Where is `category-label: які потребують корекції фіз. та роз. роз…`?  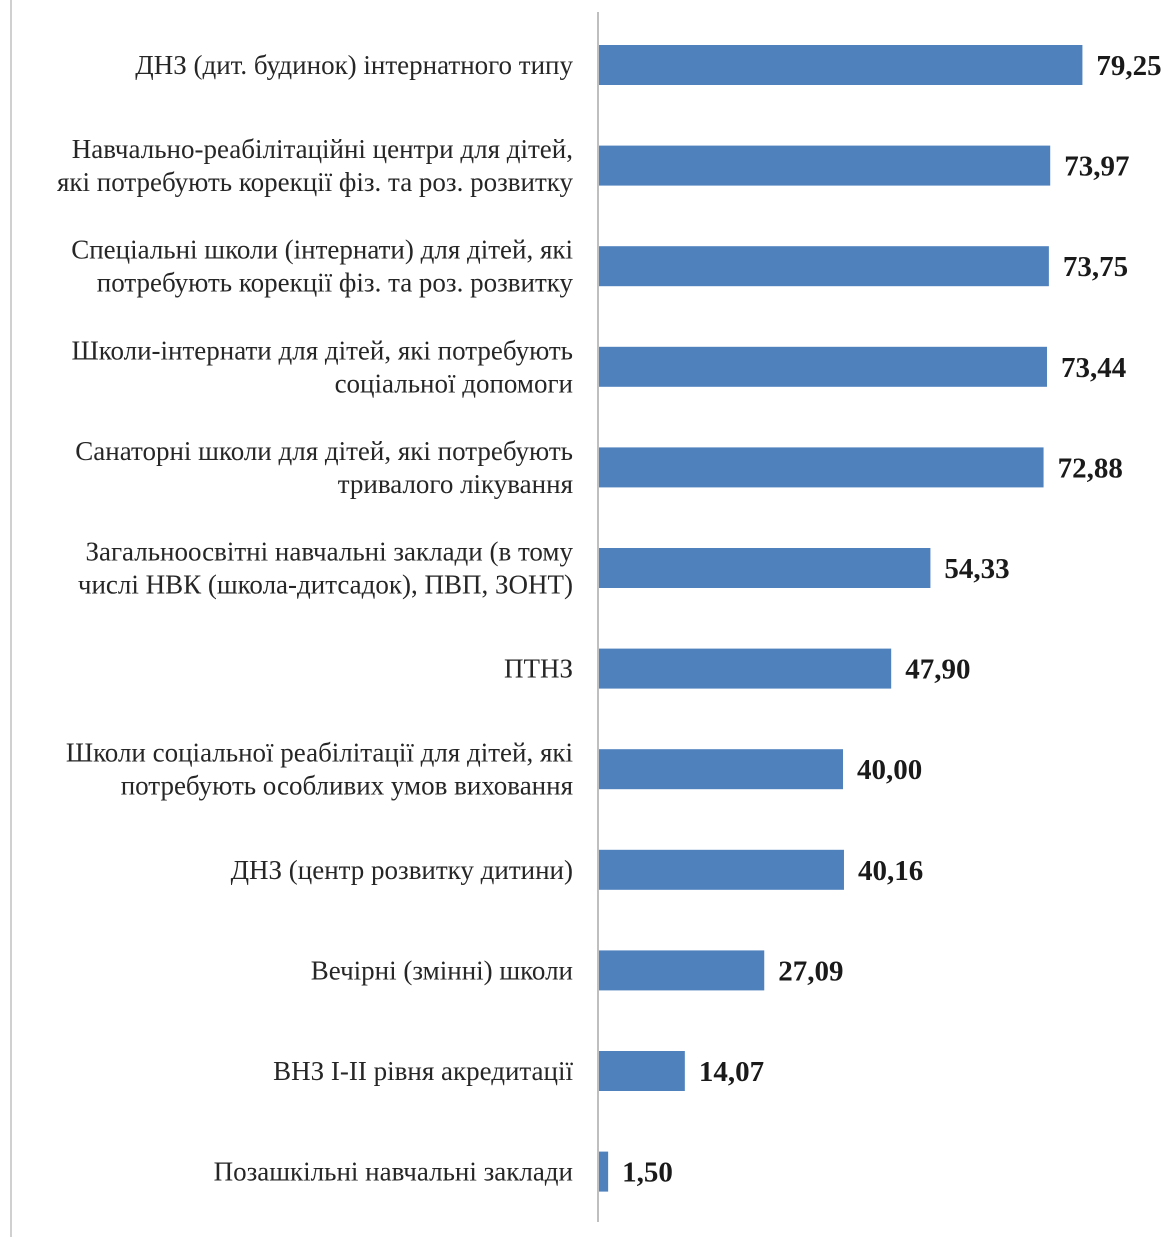 category-label: які потребують корекції фіз. та роз. роз… is located at coordinates (315, 182).